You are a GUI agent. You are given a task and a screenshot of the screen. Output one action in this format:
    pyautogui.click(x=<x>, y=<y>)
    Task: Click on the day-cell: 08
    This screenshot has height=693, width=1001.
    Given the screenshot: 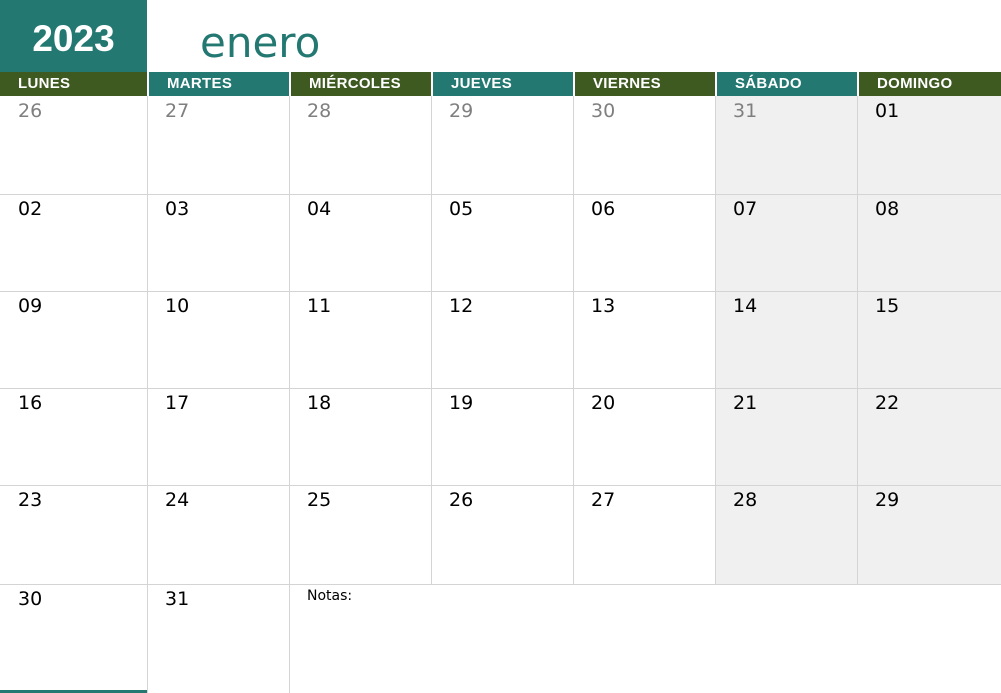 What is the action you would take?
    pyautogui.click(x=929, y=242)
    